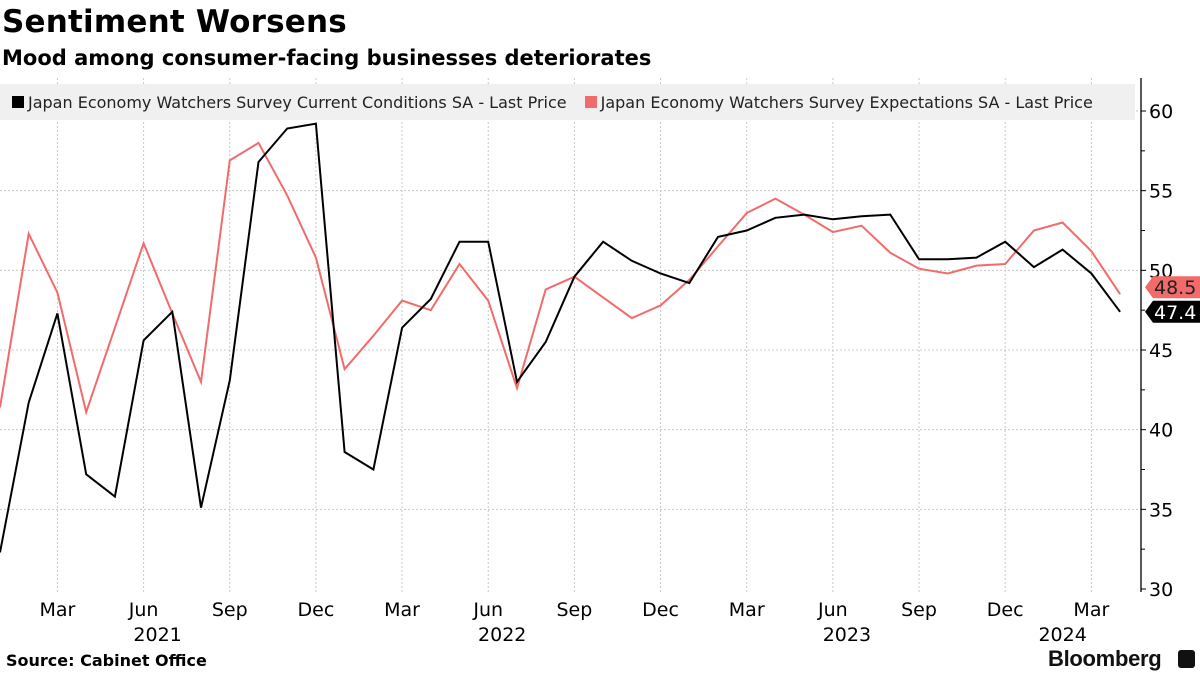 The height and width of the screenshot is (675, 1200). I want to click on y-tick-label: 40, so click(1161, 431).